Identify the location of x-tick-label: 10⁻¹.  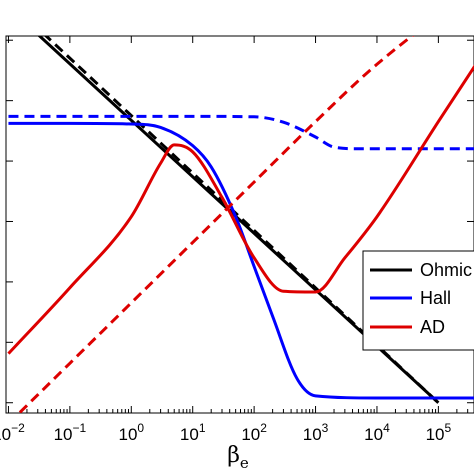
(70, 432).